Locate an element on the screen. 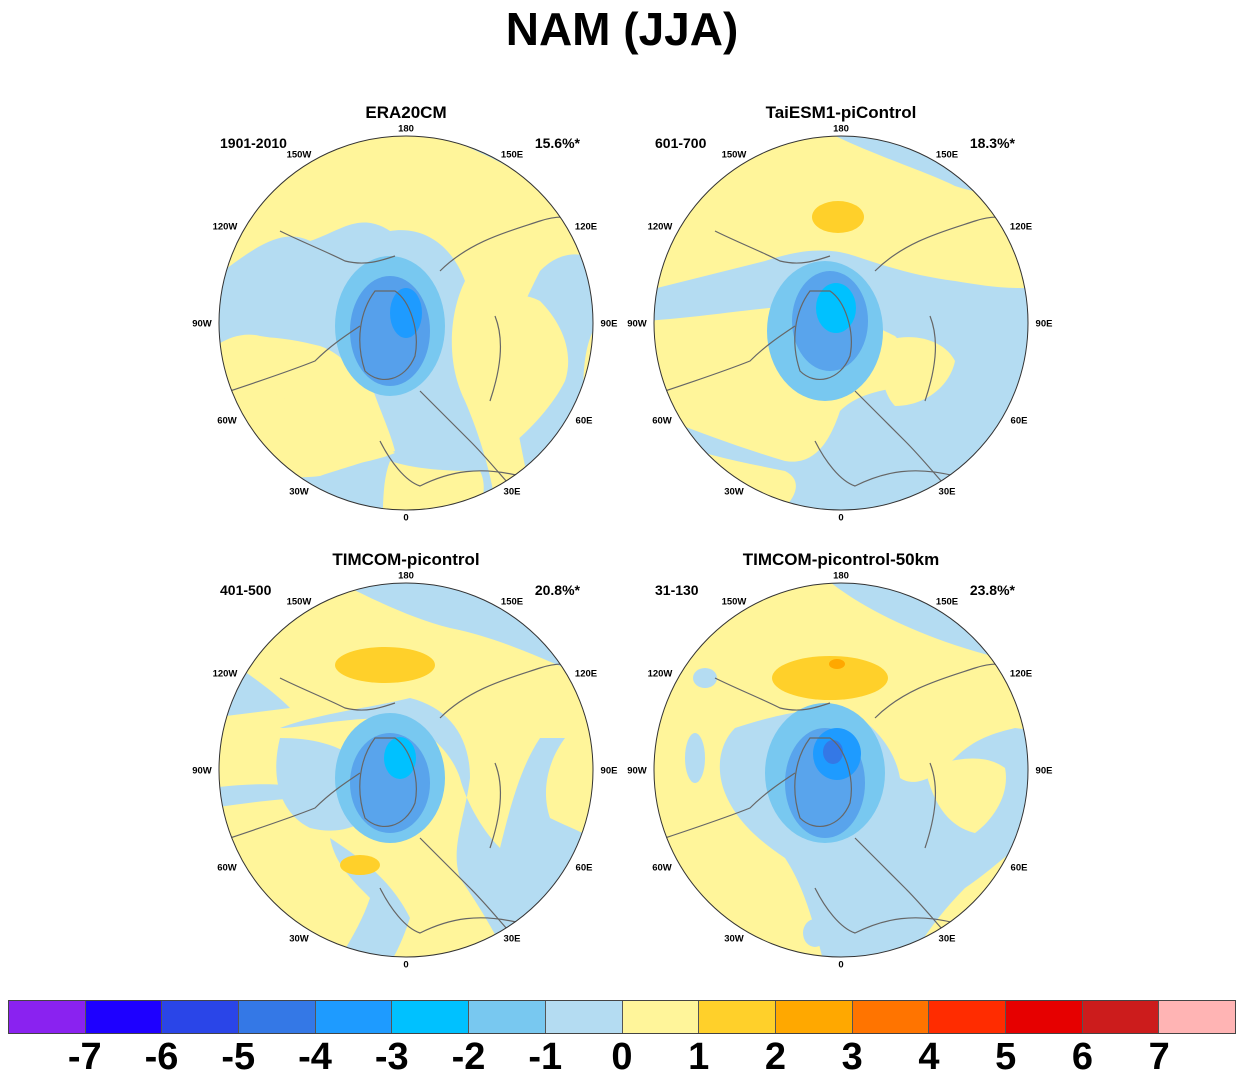  period-label: 401-500 is located at coordinates (246, 590).